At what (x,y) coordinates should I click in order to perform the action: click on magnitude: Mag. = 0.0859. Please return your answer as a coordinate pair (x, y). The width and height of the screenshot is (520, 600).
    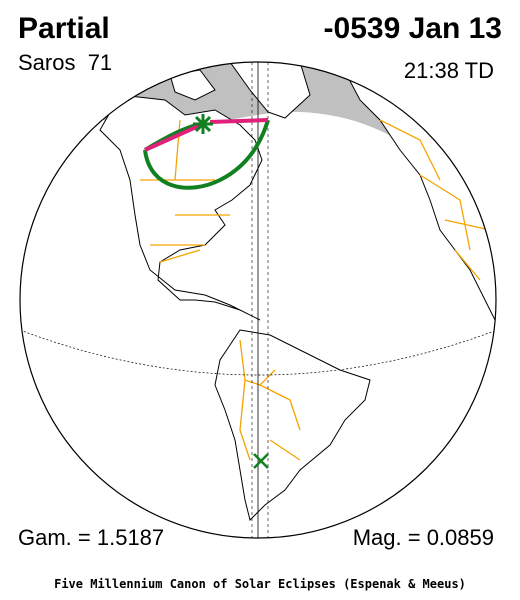
    Looking at the image, I should click on (423, 537).